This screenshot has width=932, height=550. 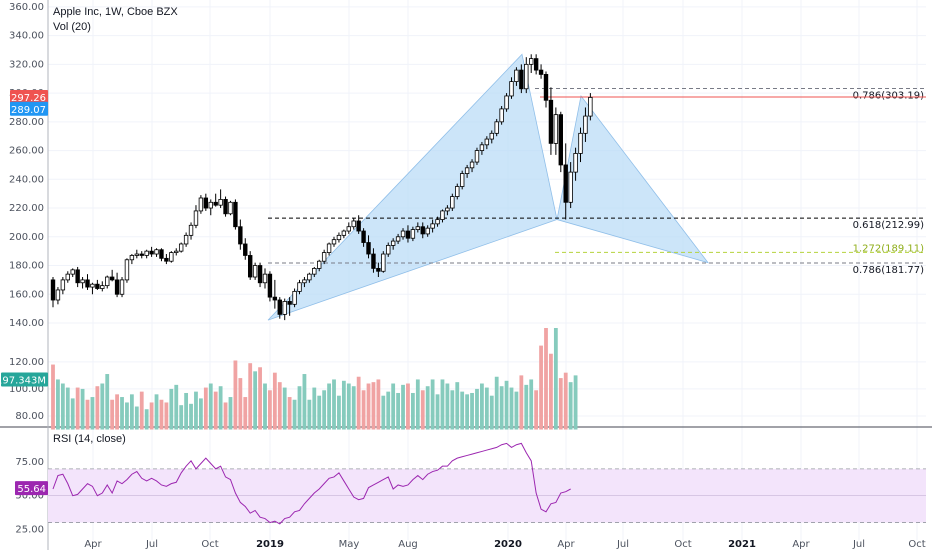 What do you see at coordinates (314, 379) in the screenshot?
I see `volume-bars` at bounding box center [314, 379].